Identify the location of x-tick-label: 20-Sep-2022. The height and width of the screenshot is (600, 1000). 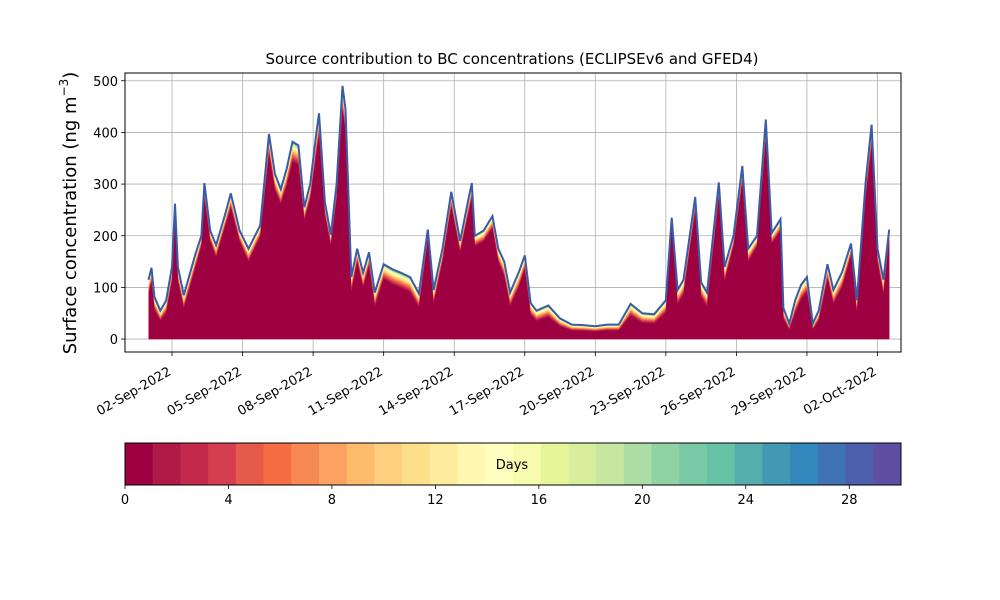
(557, 391).